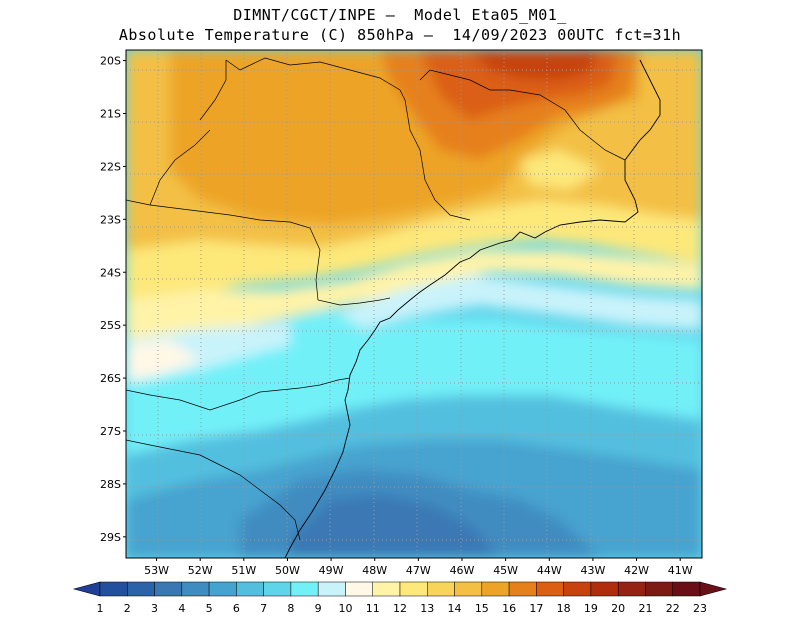 This screenshot has width=800, height=618. What do you see at coordinates (482, 608) in the screenshot?
I see `colorbar-label: 15` at bounding box center [482, 608].